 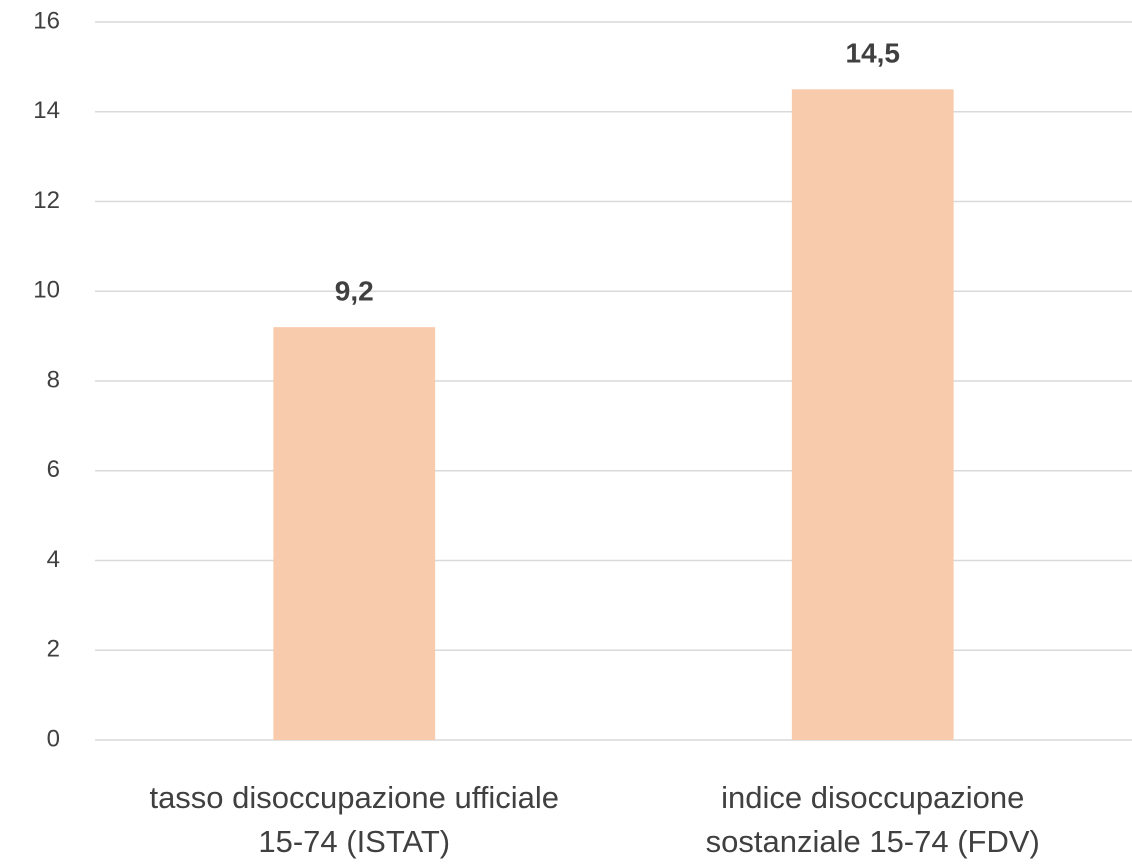 I want to click on data-label: 9,2, so click(x=354, y=291).